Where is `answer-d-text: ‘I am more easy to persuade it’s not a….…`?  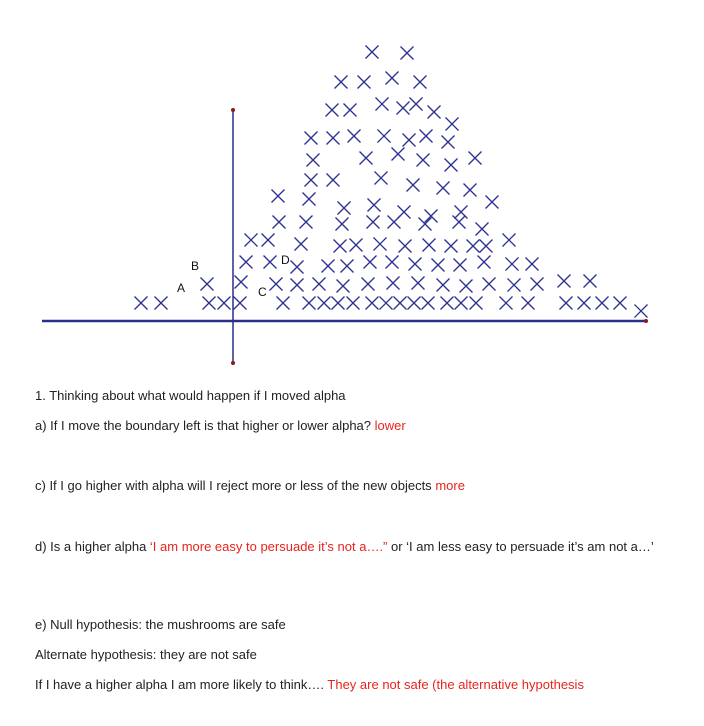 answer-d-text: ‘I am more easy to persuade it’s not a….… is located at coordinates (268, 546).